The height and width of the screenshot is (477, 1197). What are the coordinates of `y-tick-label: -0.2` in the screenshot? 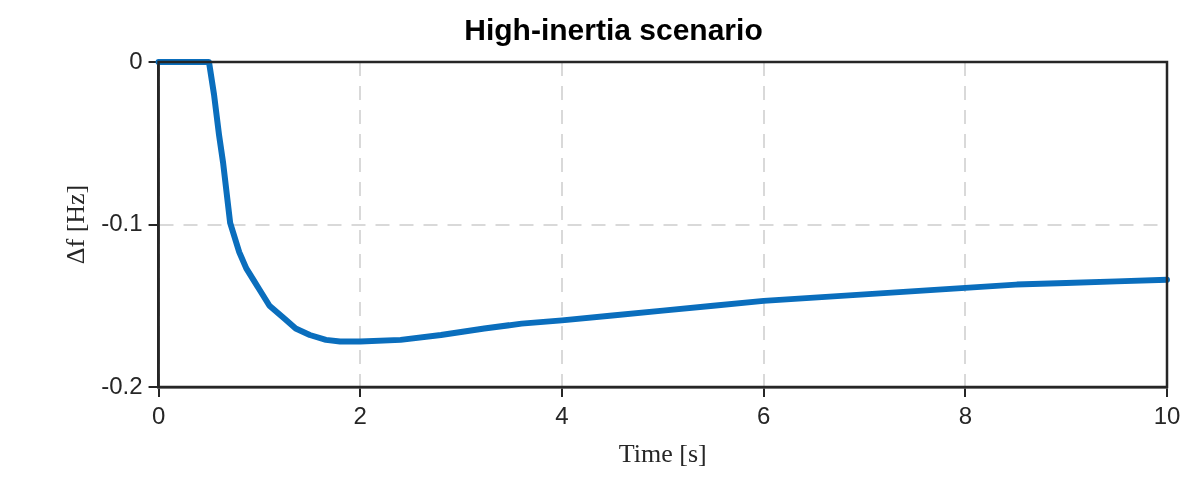 It's located at (122, 385).